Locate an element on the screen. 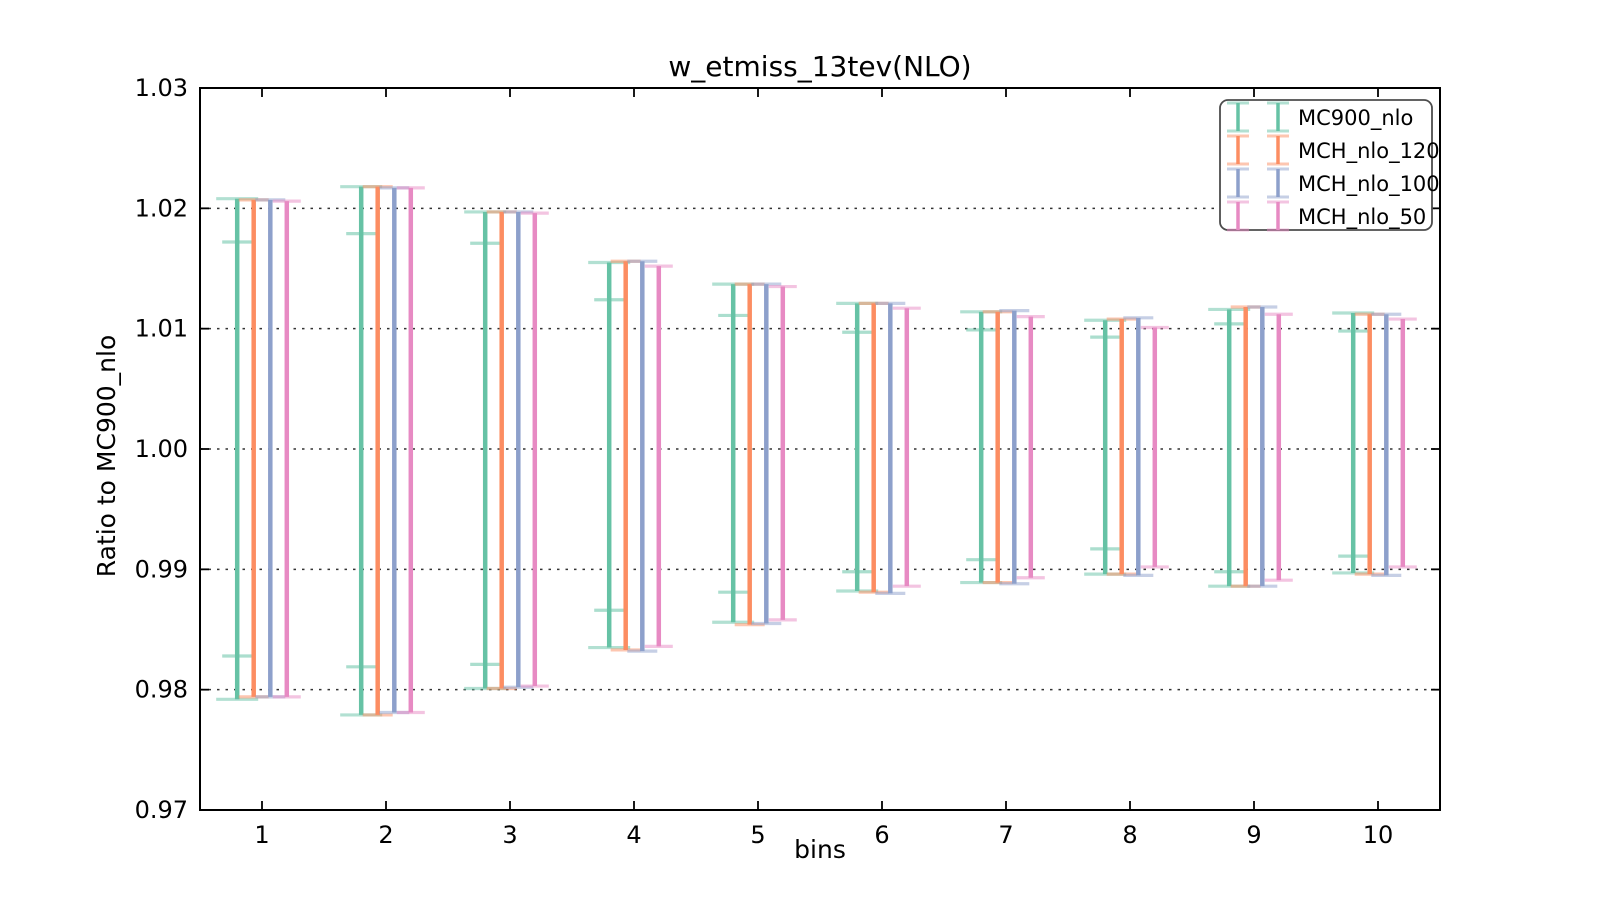 Image resolution: width=1600 pixels, height=900 pixels. chart-title: w_etmiss_13tev(NLO) is located at coordinates (819, 66).